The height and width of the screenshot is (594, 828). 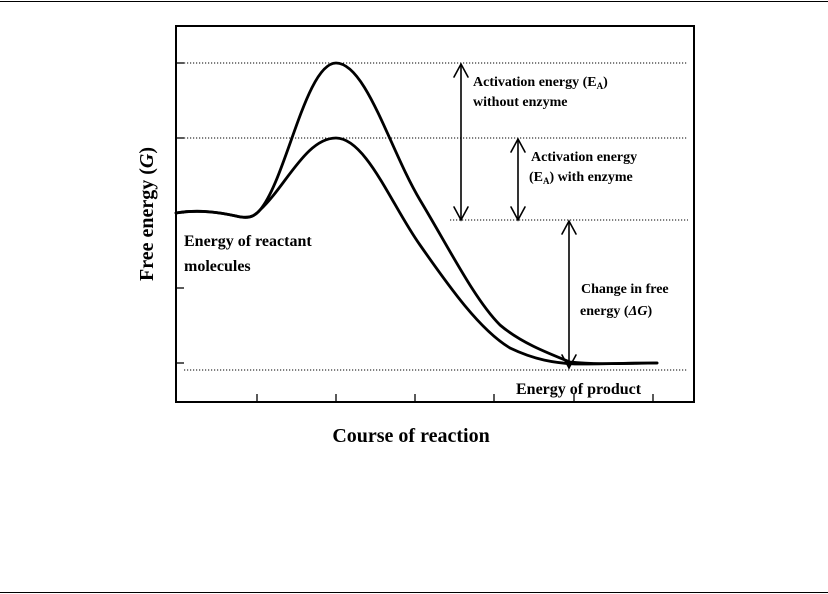 I want to click on arrows, so click(x=515, y=216).